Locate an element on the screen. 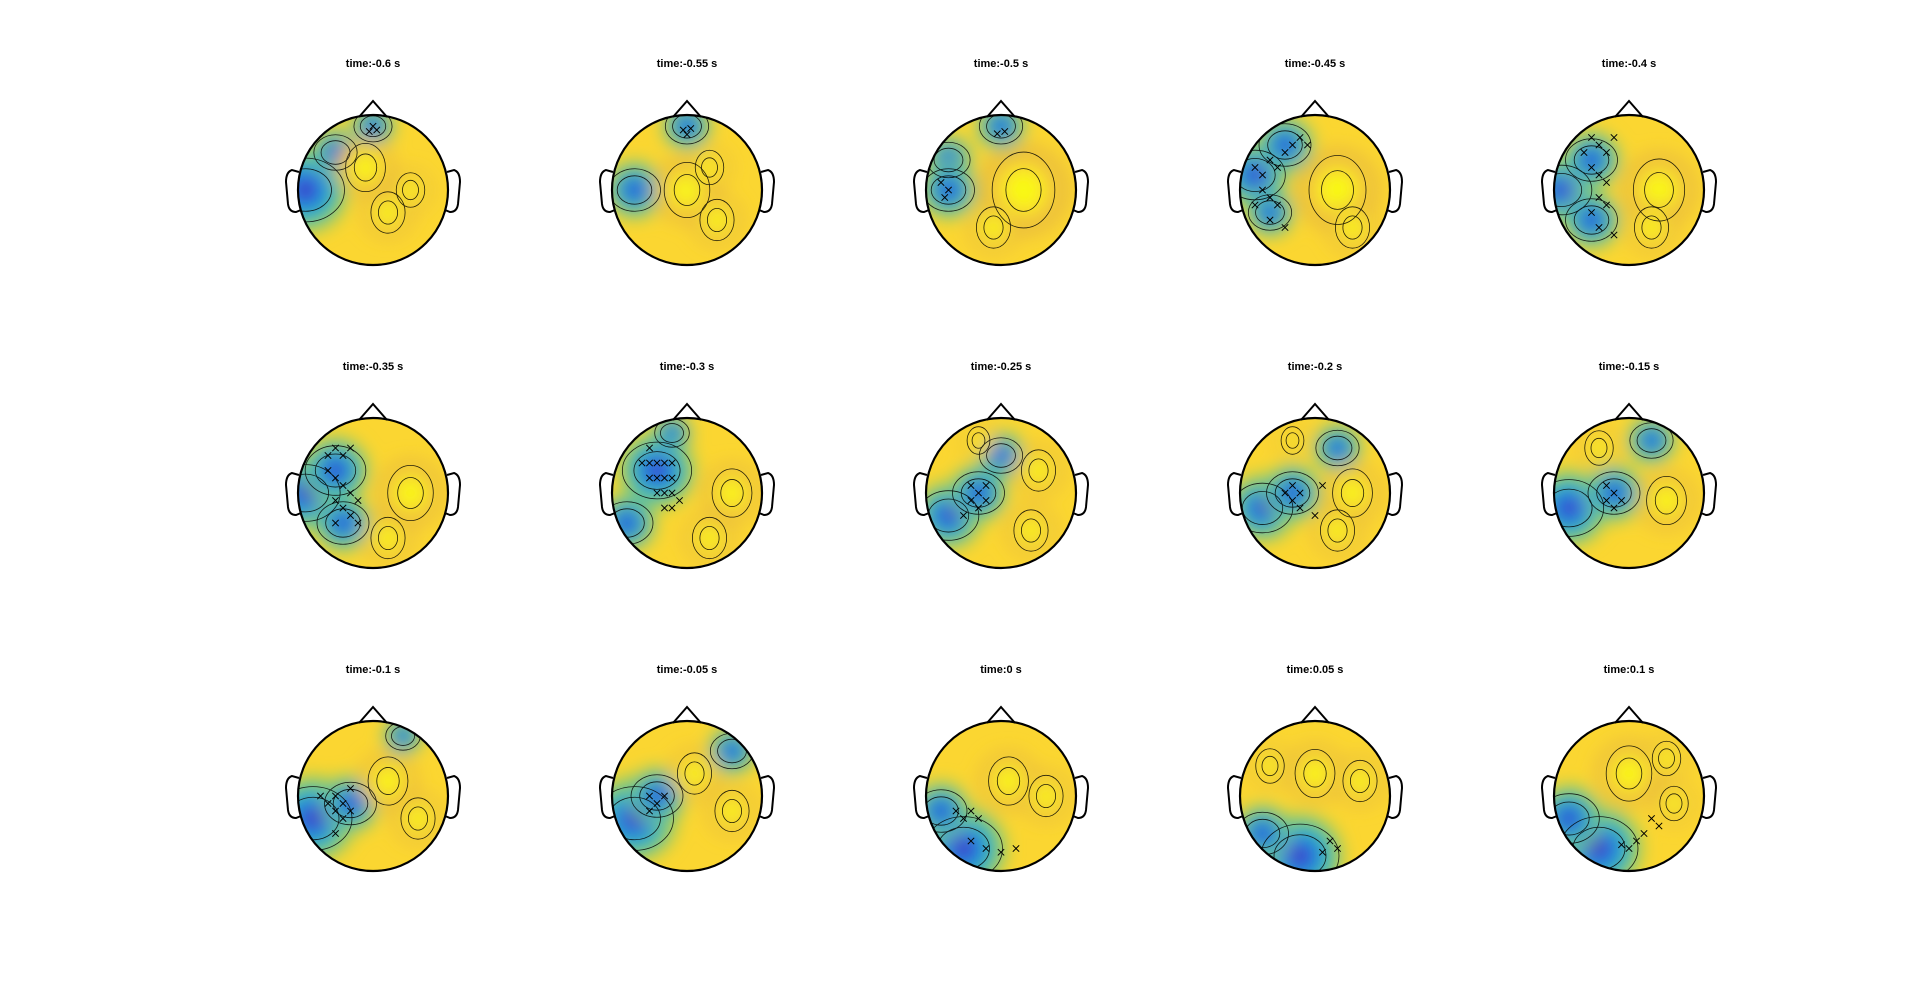 The width and height of the screenshot is (1920, 1003). topoplot-panel: time:-0.4 s is located at coordinates (1629, 162).